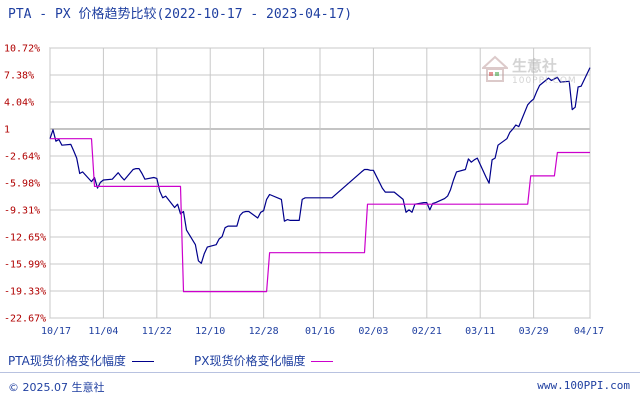 The width and height of the screenshot is (640, 400). What do you see at coordinates (320, 331) in the screenshot?
I see `x-tick-label: 01/16` at bounding box center [320, 331].